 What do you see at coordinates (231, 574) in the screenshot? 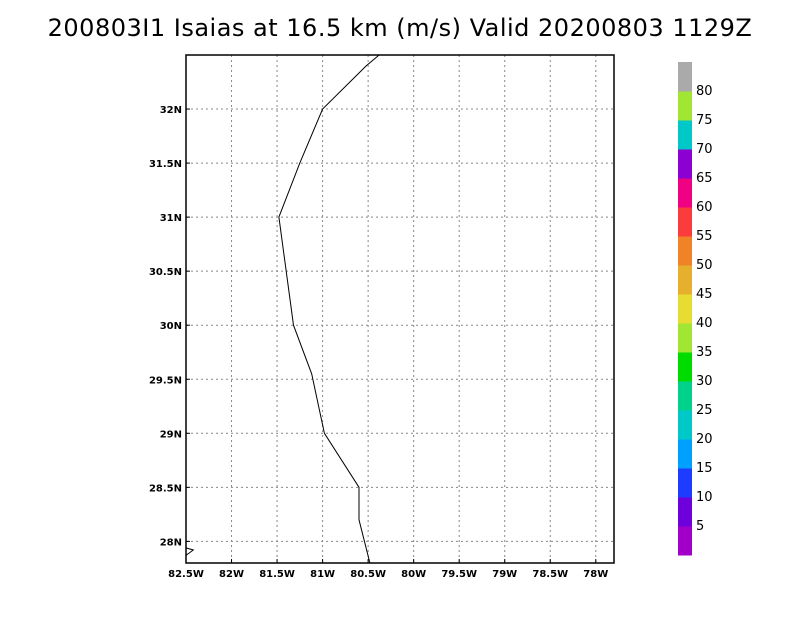
I see `lon-tick-label: 82W` at bounding box center [231, 574].